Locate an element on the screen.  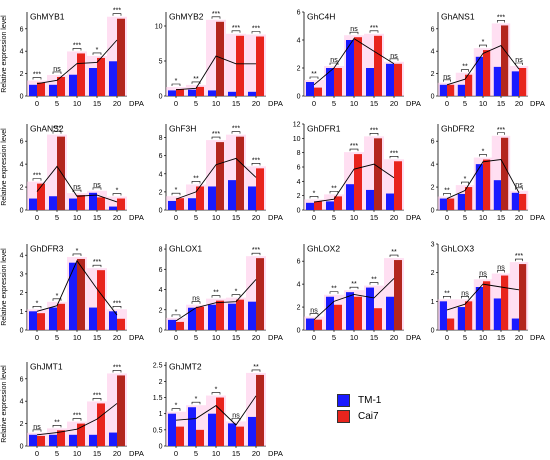
y-tick-label: 8 is located at coordinates (299, 153).